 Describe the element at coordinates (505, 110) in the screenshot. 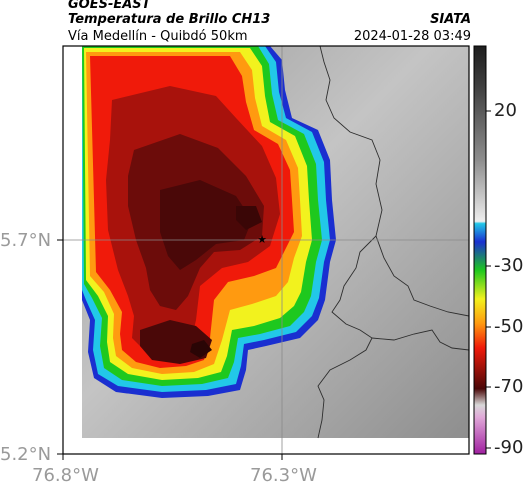

I see `colorbar-label-20: 20` at that location.